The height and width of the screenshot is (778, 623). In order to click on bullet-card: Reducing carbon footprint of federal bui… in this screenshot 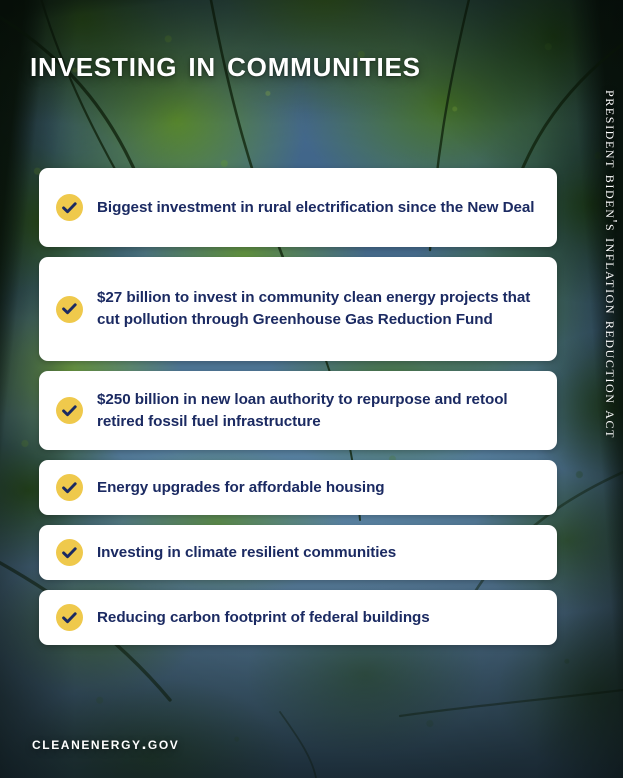, I will do `click(298, 617)`.